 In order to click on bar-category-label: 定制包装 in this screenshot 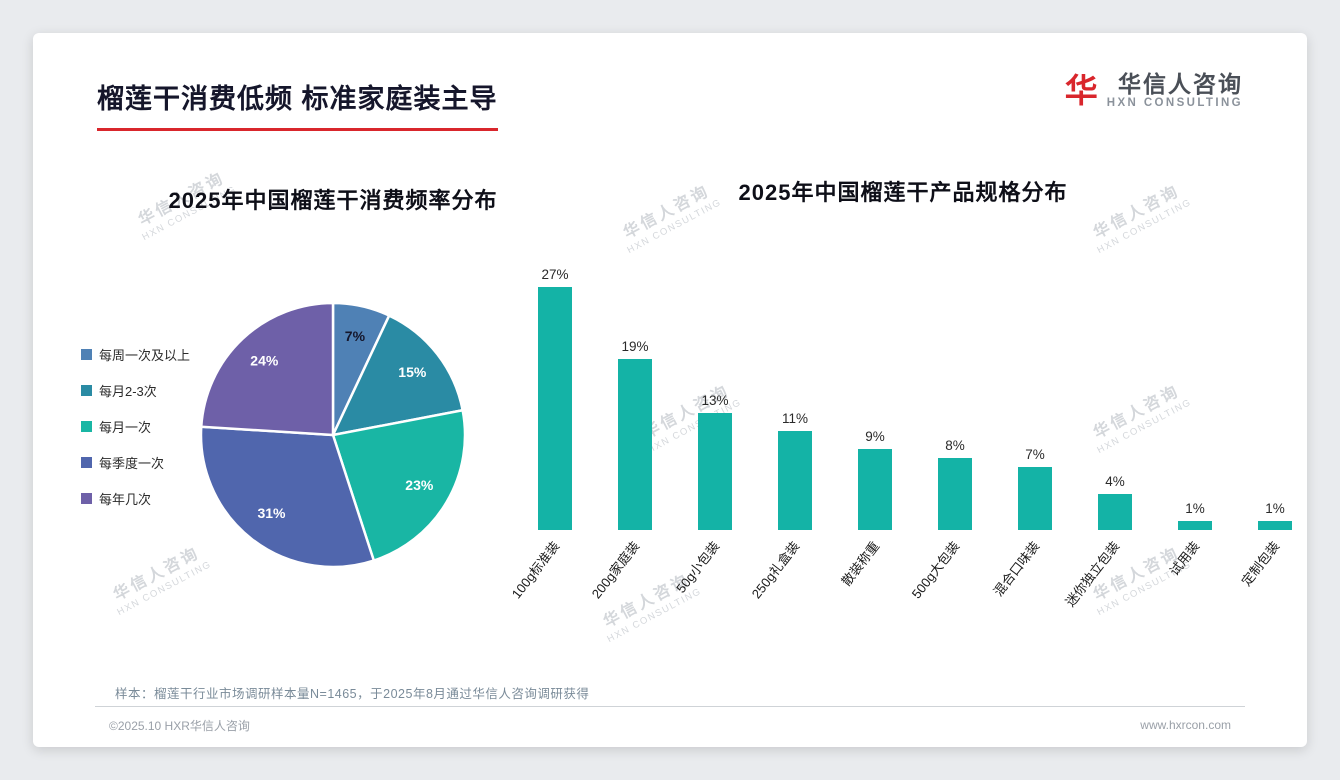, I will do `click(1261, 564)`.